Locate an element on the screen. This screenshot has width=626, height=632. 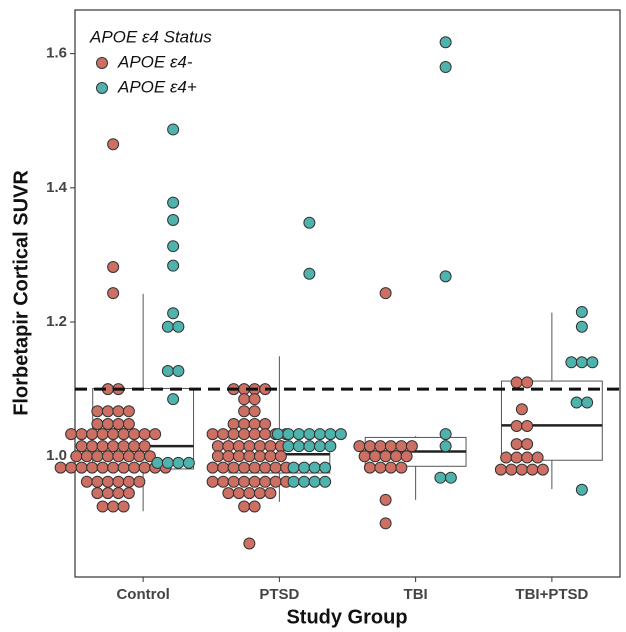
x-tick-label: Control is located at coordinates (142, 594).